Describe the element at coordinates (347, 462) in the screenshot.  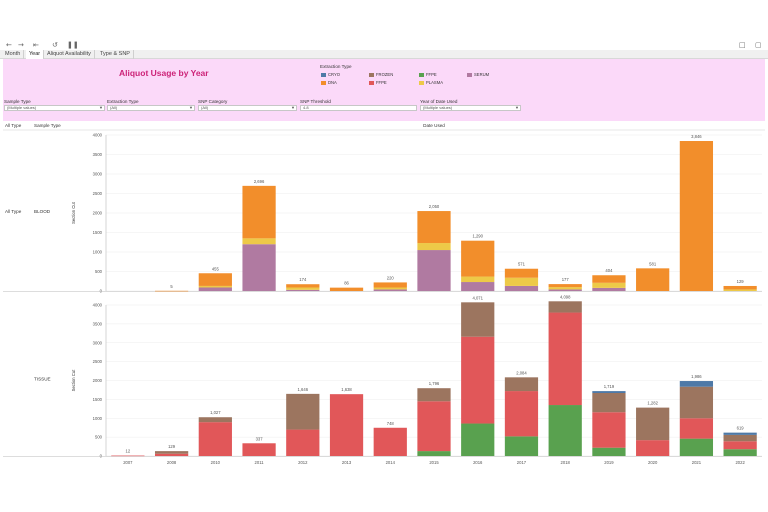
I see `x-tick-label: 2013` at that location.